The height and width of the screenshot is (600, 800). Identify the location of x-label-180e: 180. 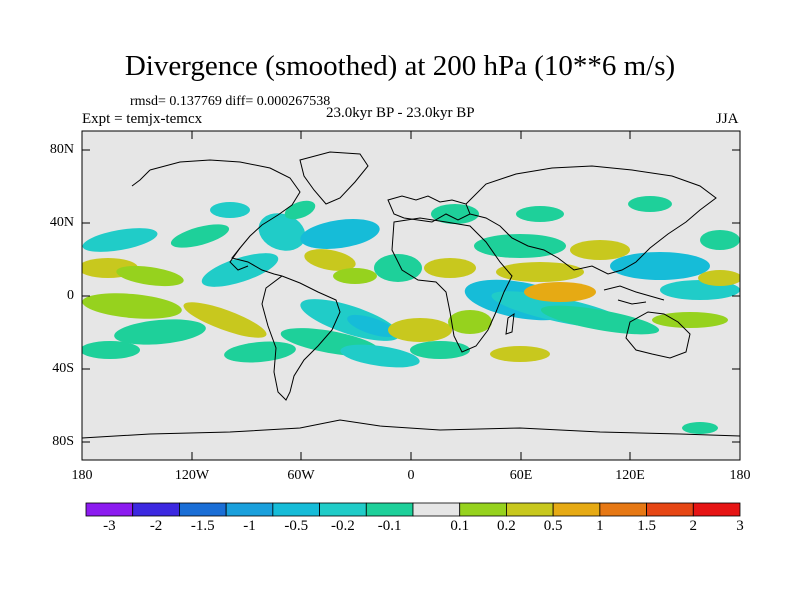
(740, 475).